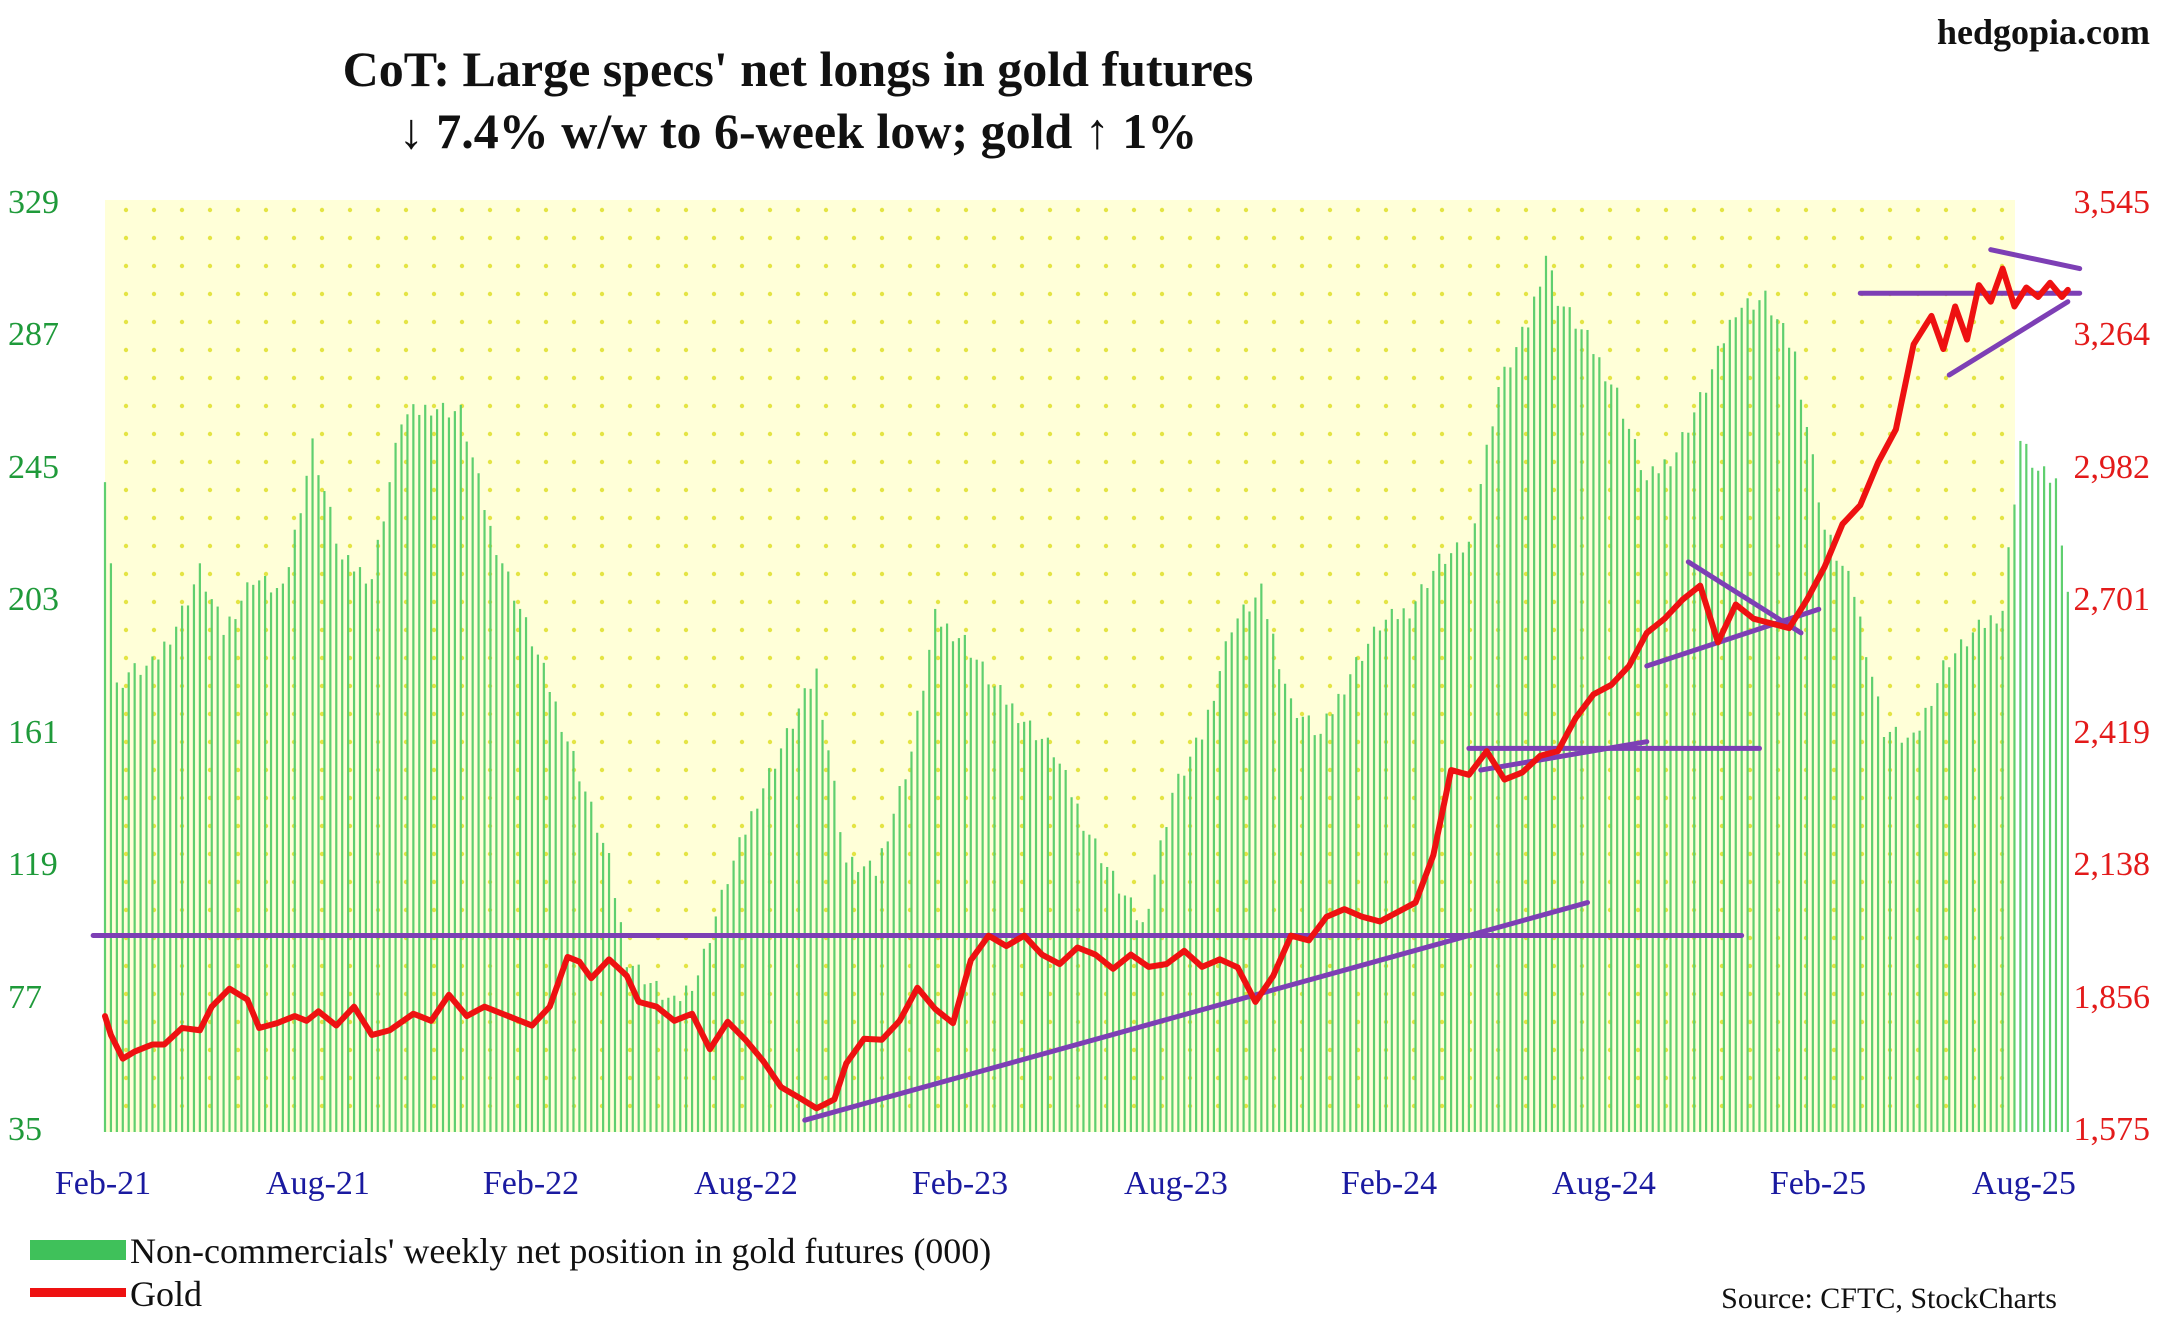 The width and height of the screenshot is (2158, 1329). Describe the element at coordinates (746, 1183) in the screenshot. I see `x-tick-label: Aug-22` at that location.